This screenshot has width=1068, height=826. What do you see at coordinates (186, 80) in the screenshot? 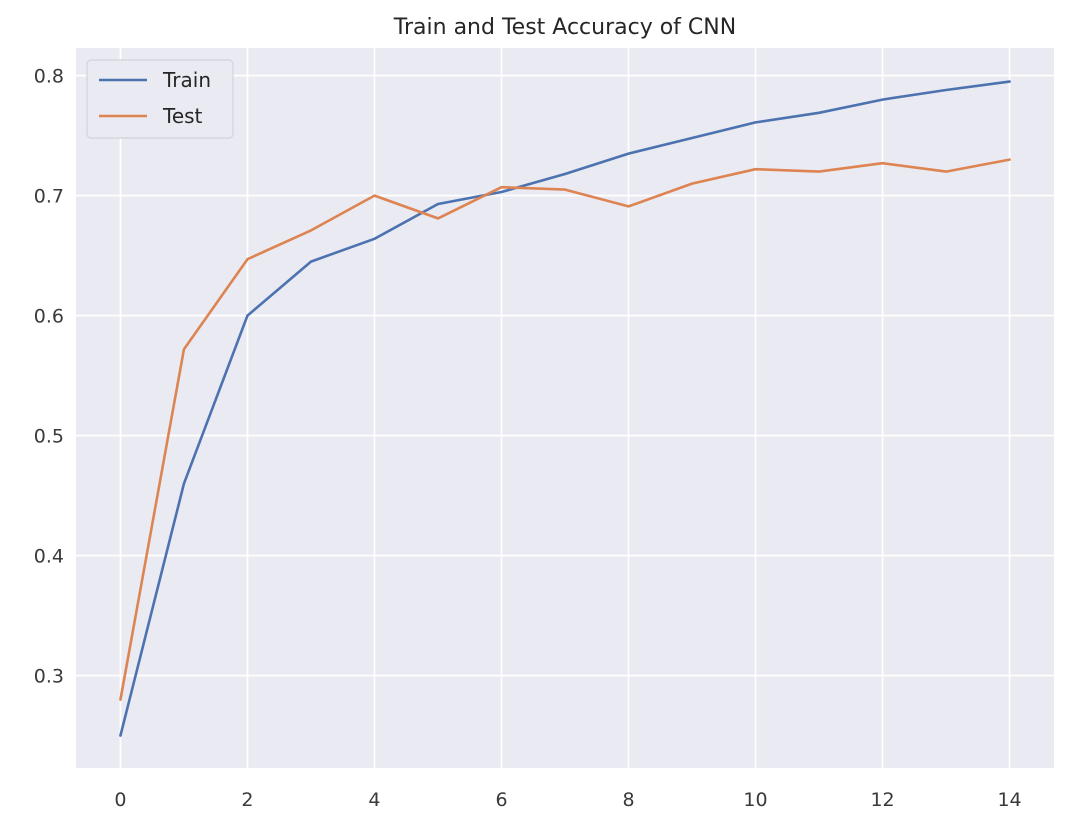
I see `legend-label-train: Train` at bounding box center [186, 80].